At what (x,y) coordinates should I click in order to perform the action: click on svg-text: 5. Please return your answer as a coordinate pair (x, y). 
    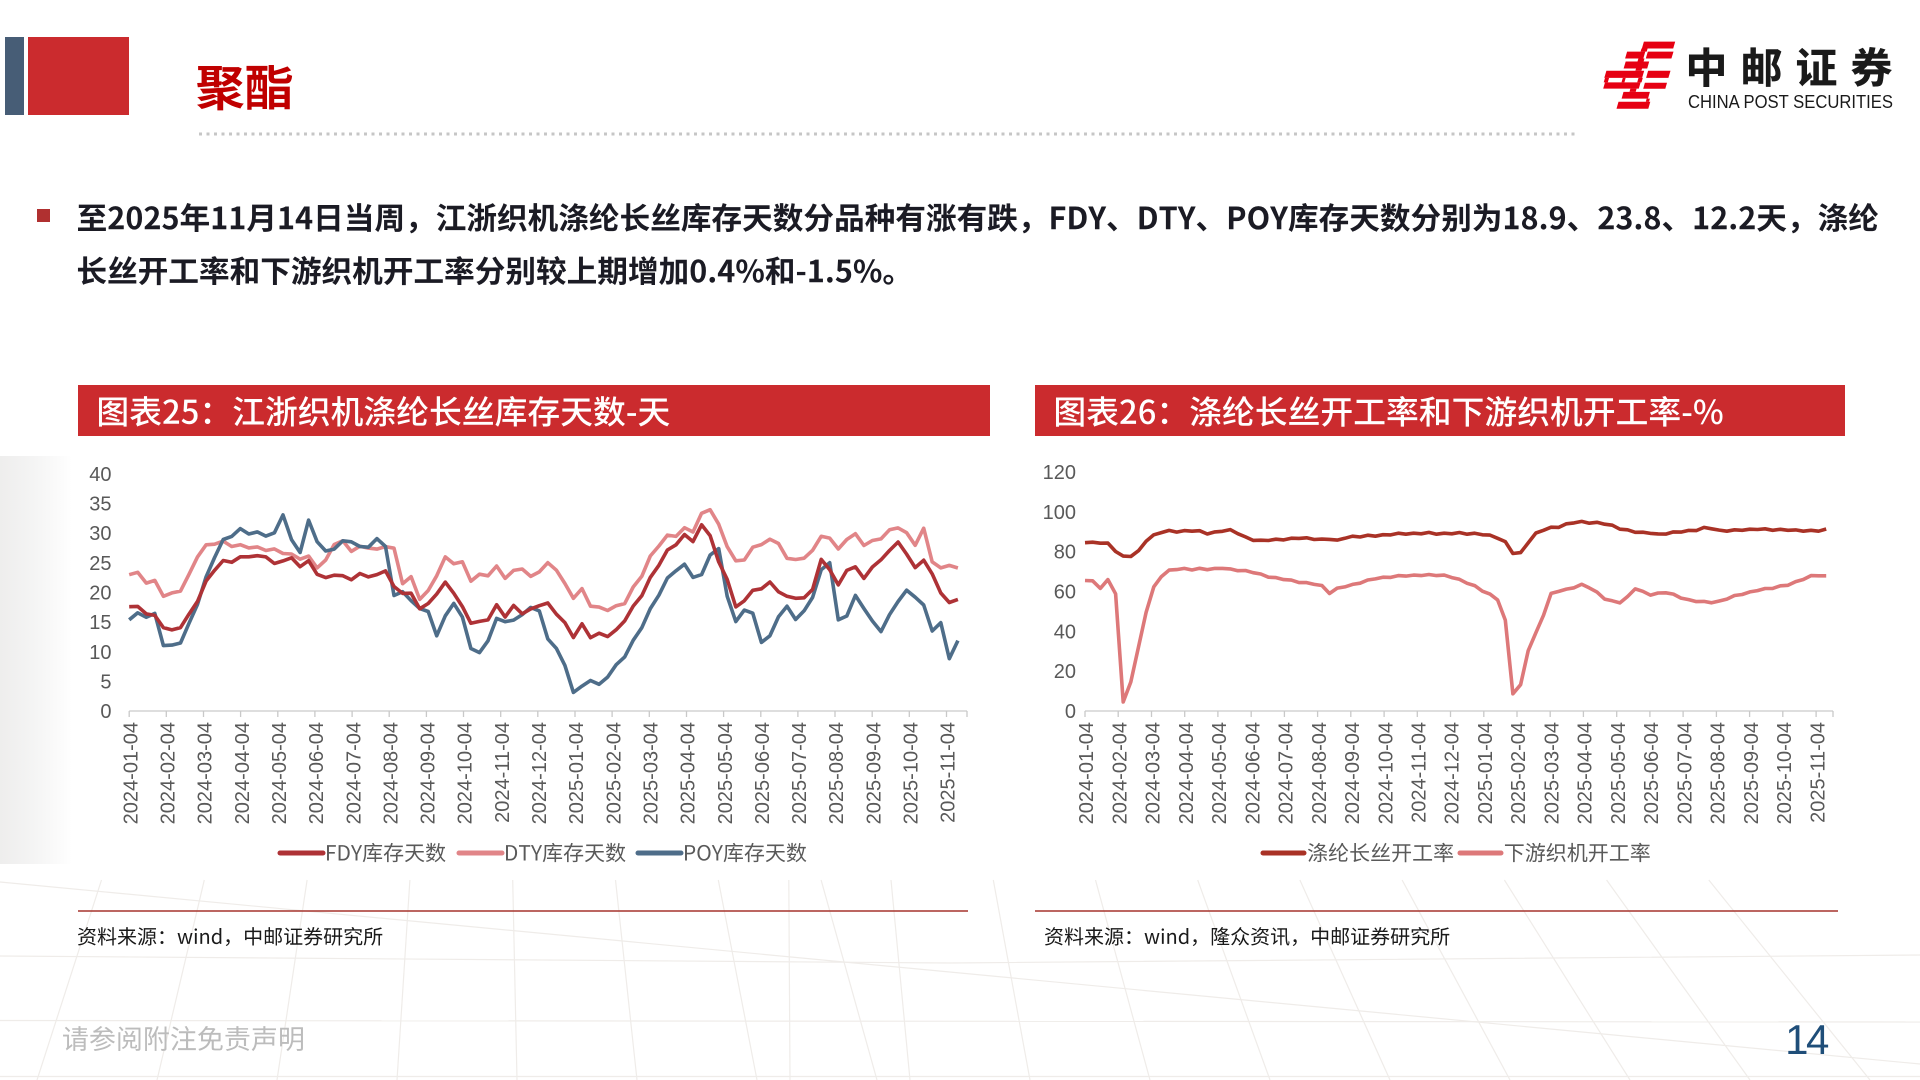
    Looking at the image, I should click on (105, 682).